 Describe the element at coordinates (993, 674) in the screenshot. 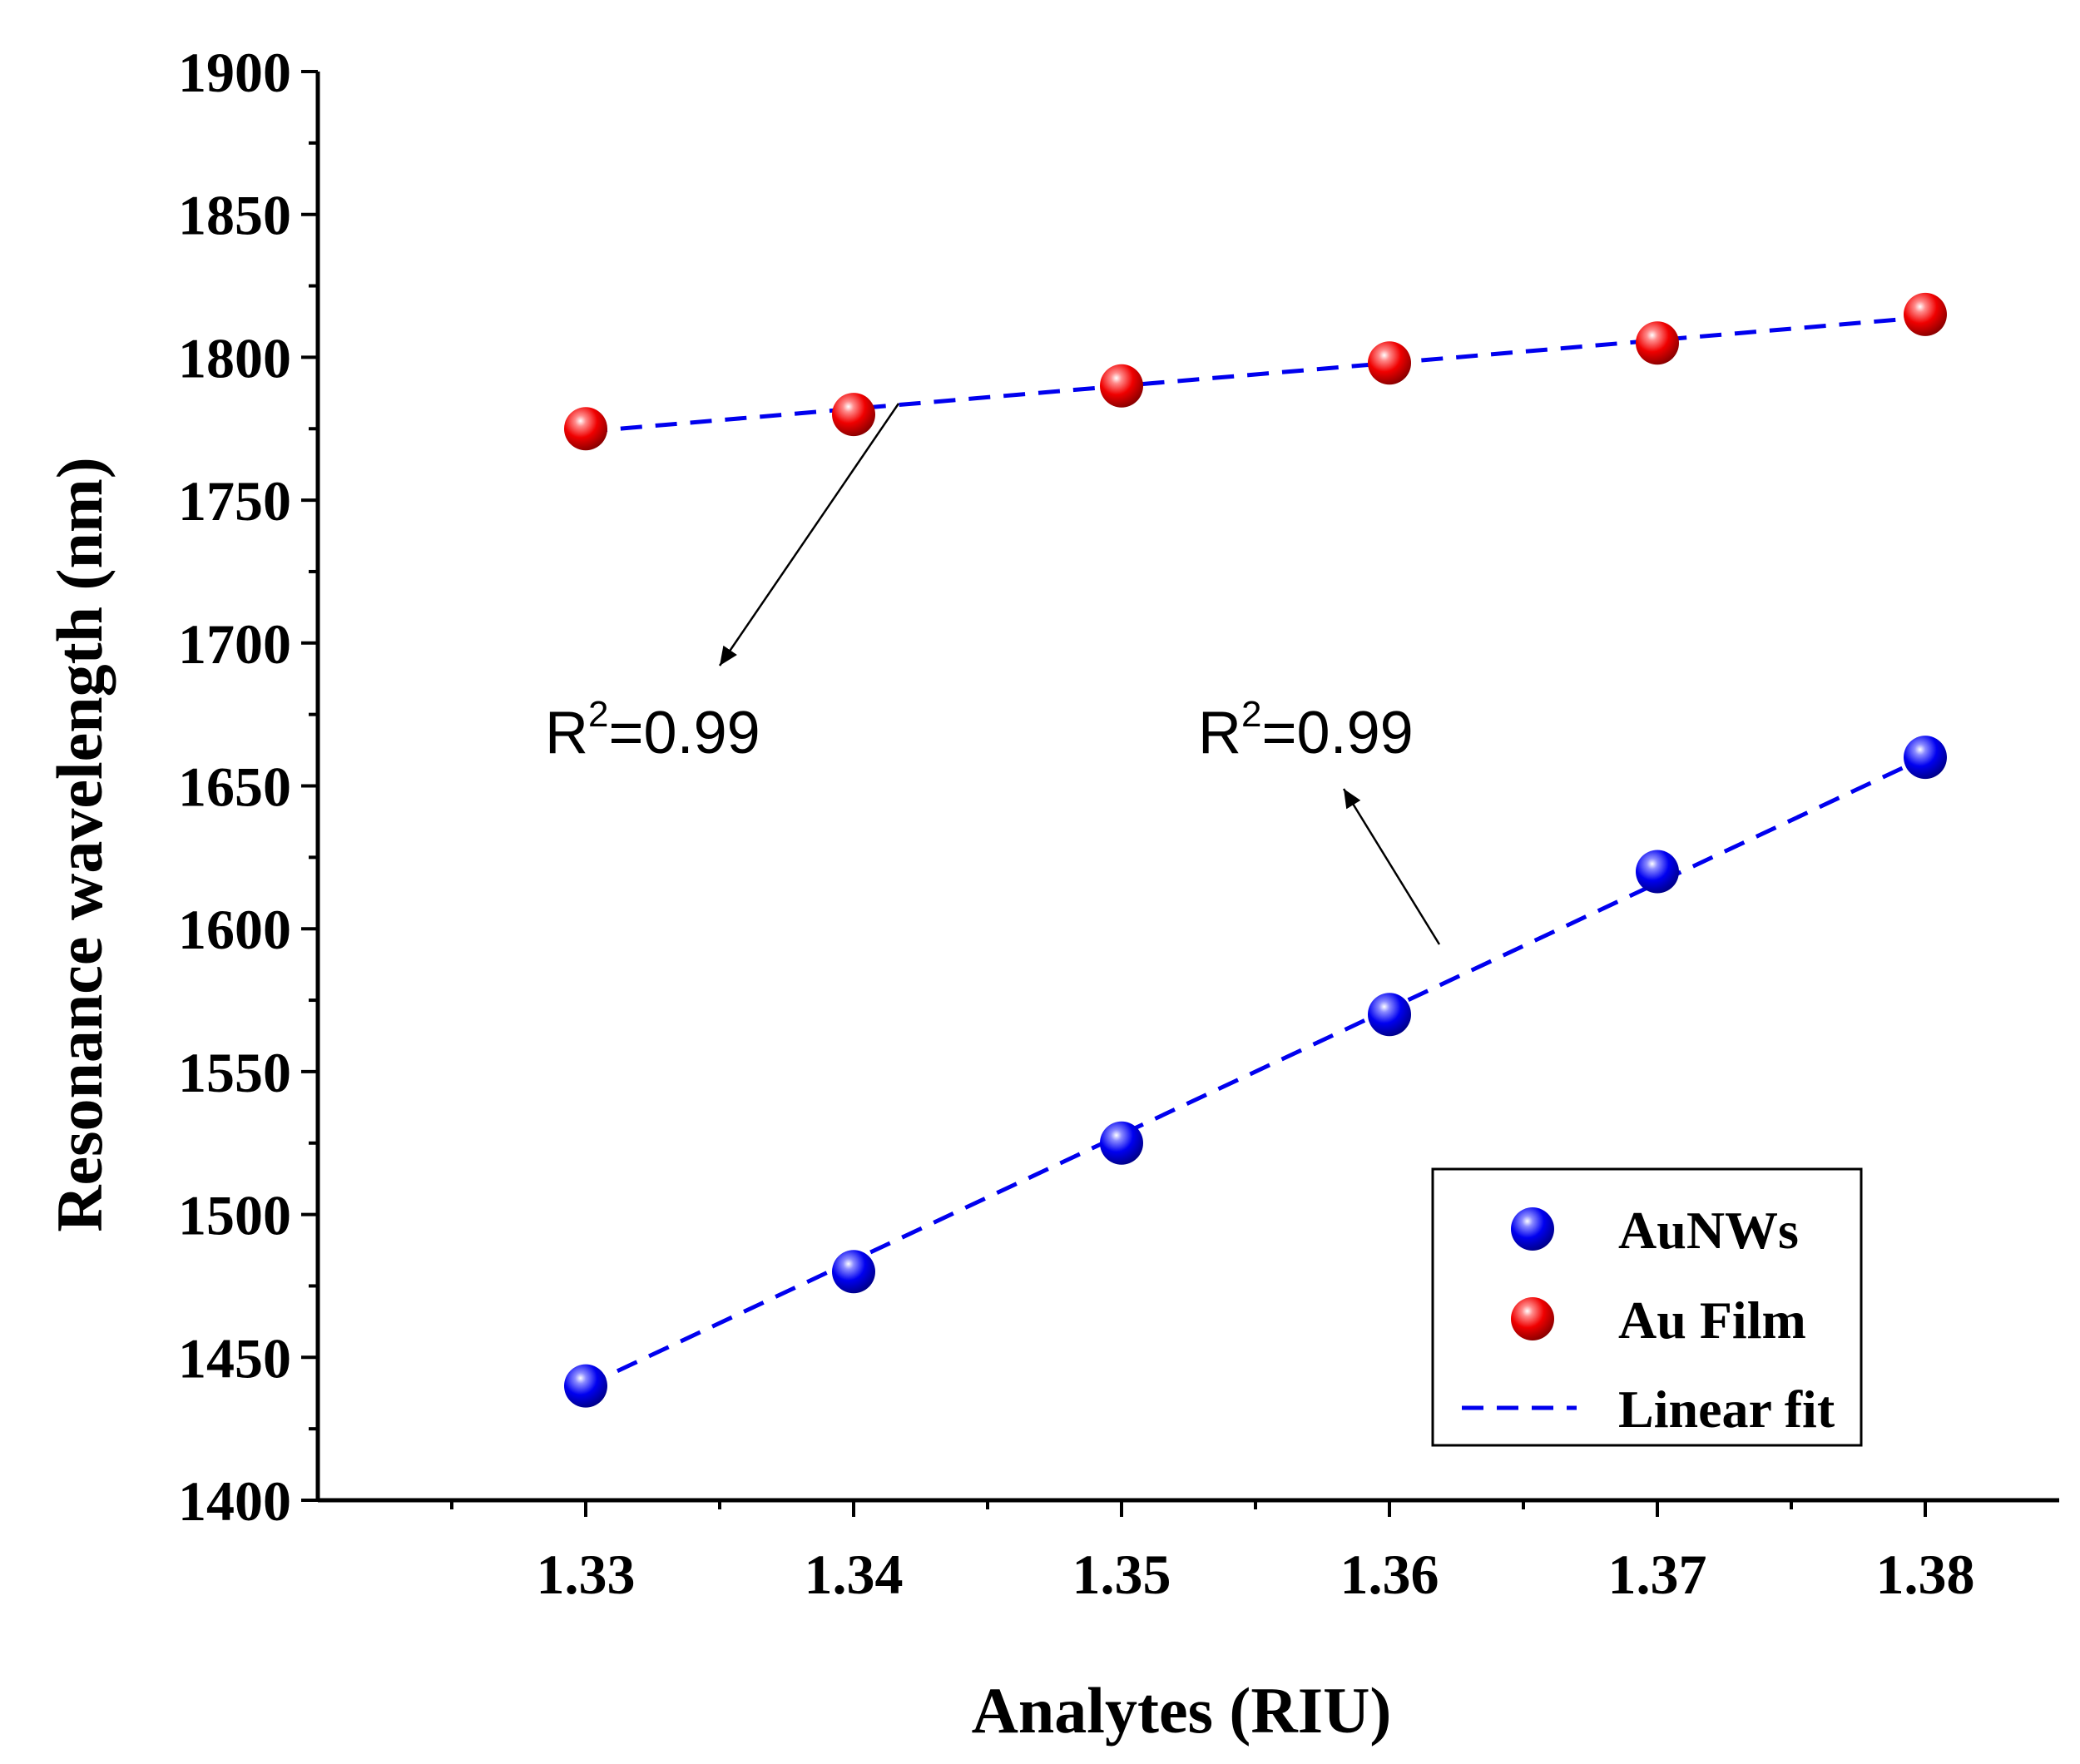

I see `annotations: R2=0.99 R2=0.99` at that location.